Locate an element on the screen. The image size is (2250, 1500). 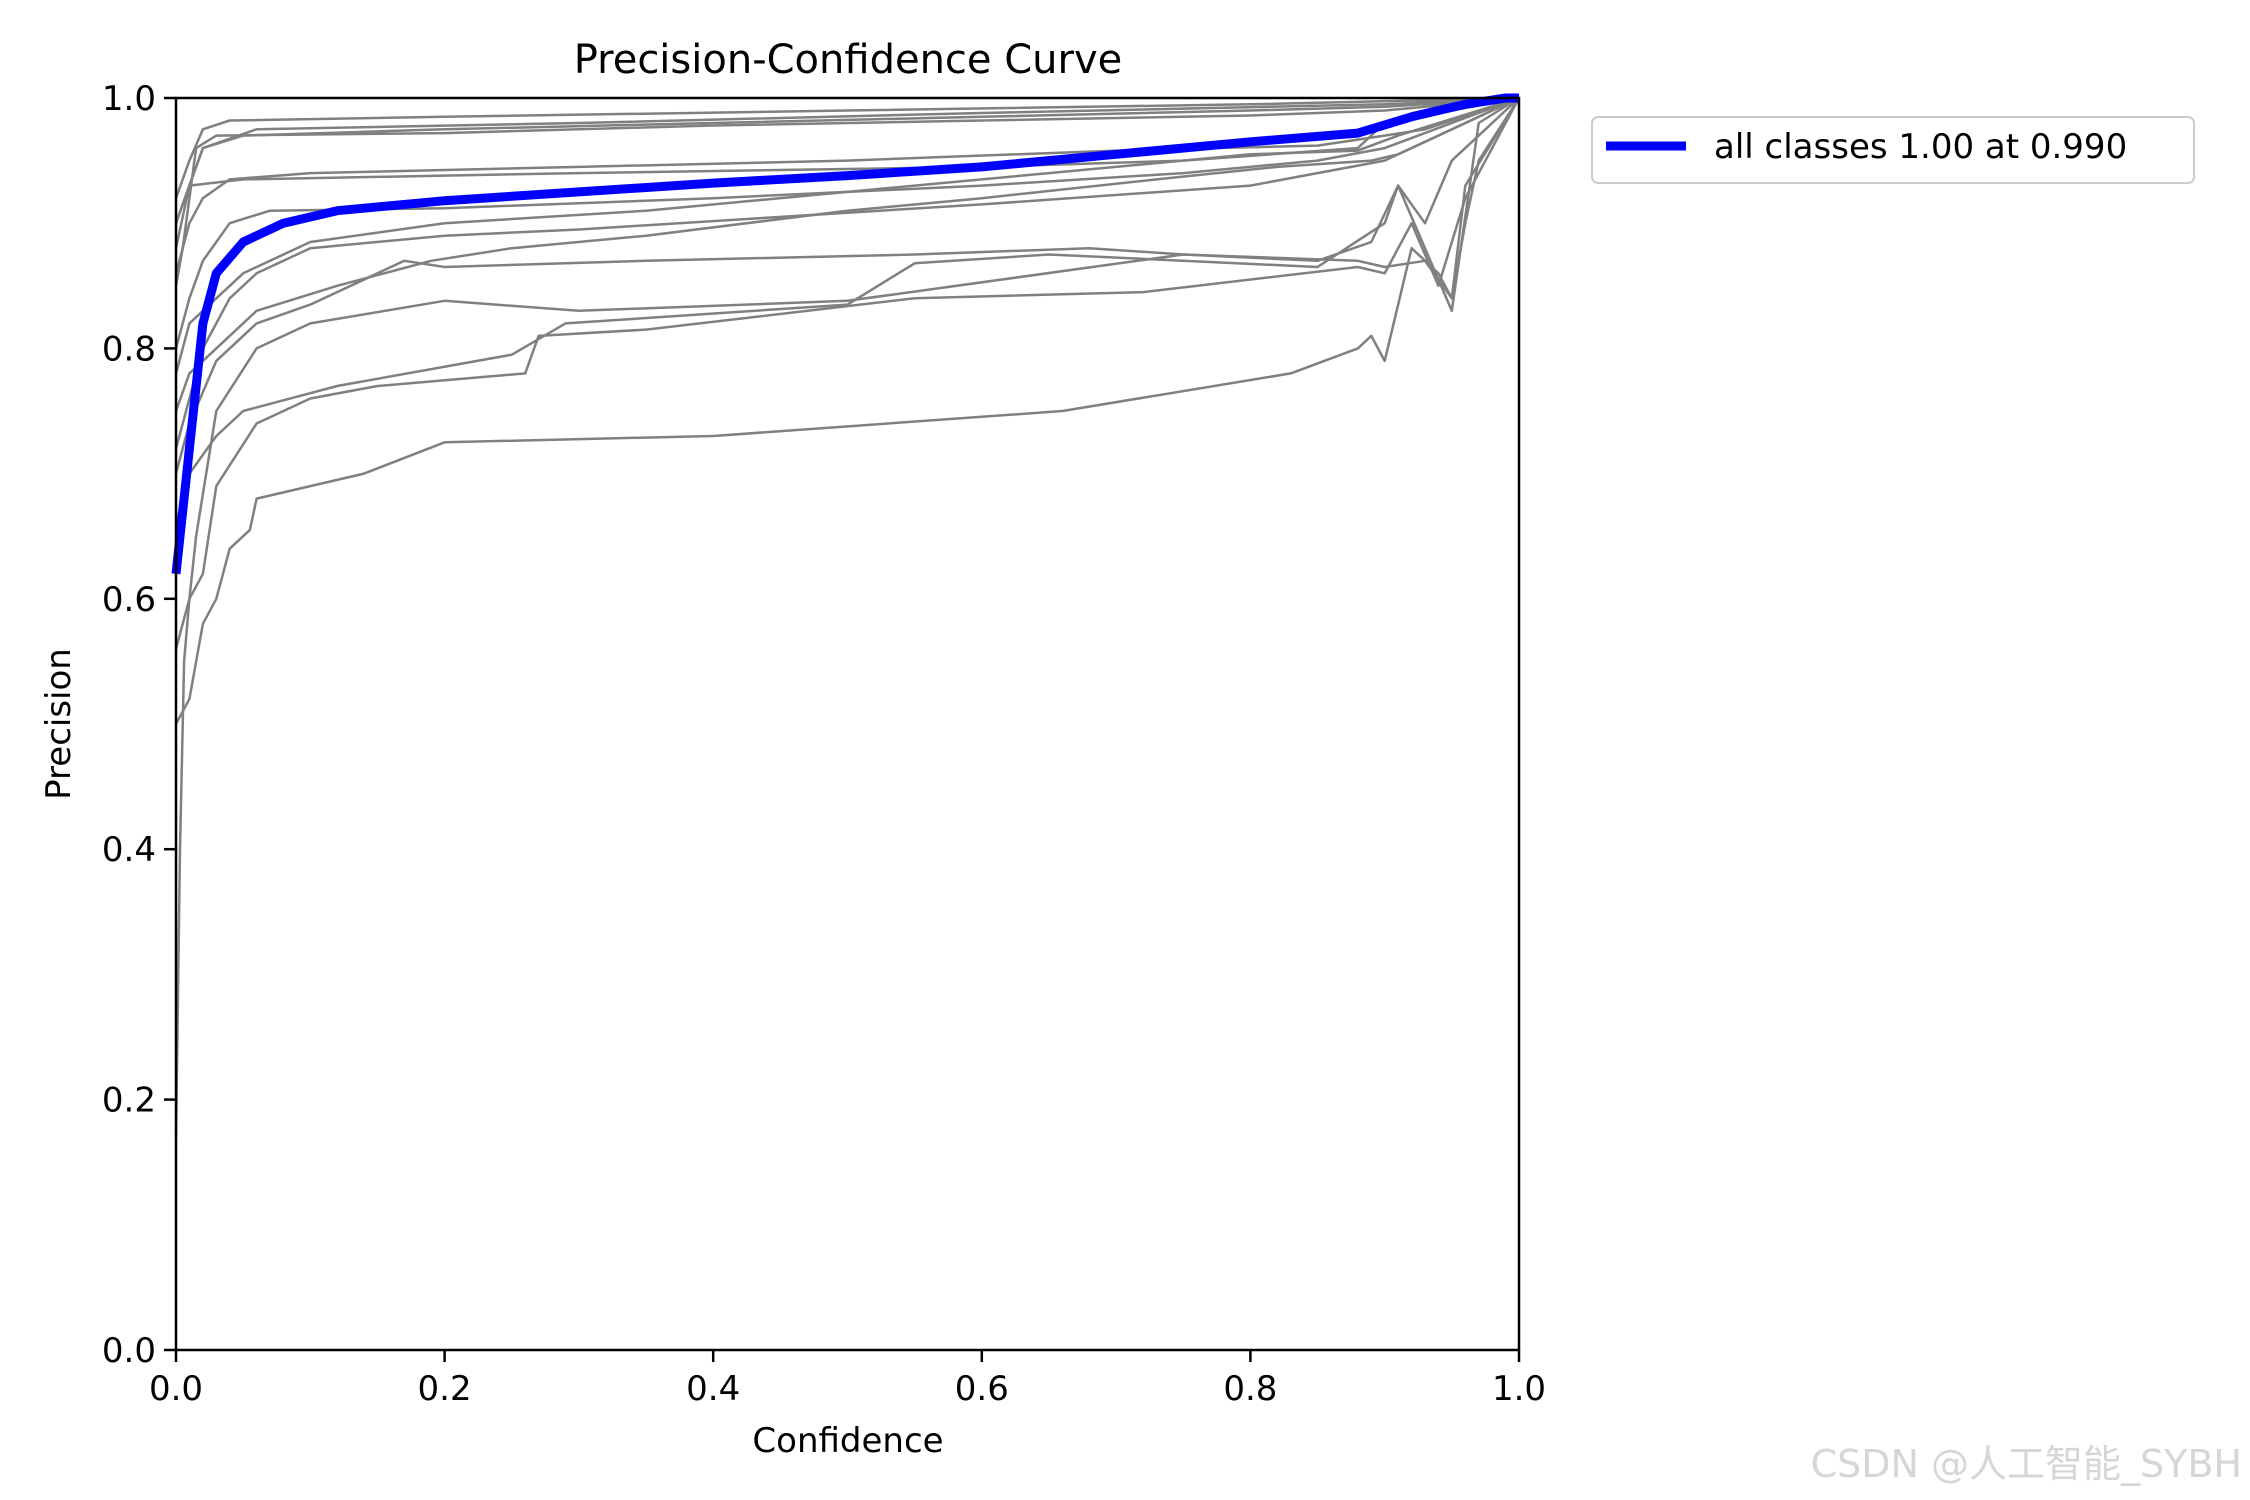
x-tick-label: 0.6 is located at coordinates (982, 1389).